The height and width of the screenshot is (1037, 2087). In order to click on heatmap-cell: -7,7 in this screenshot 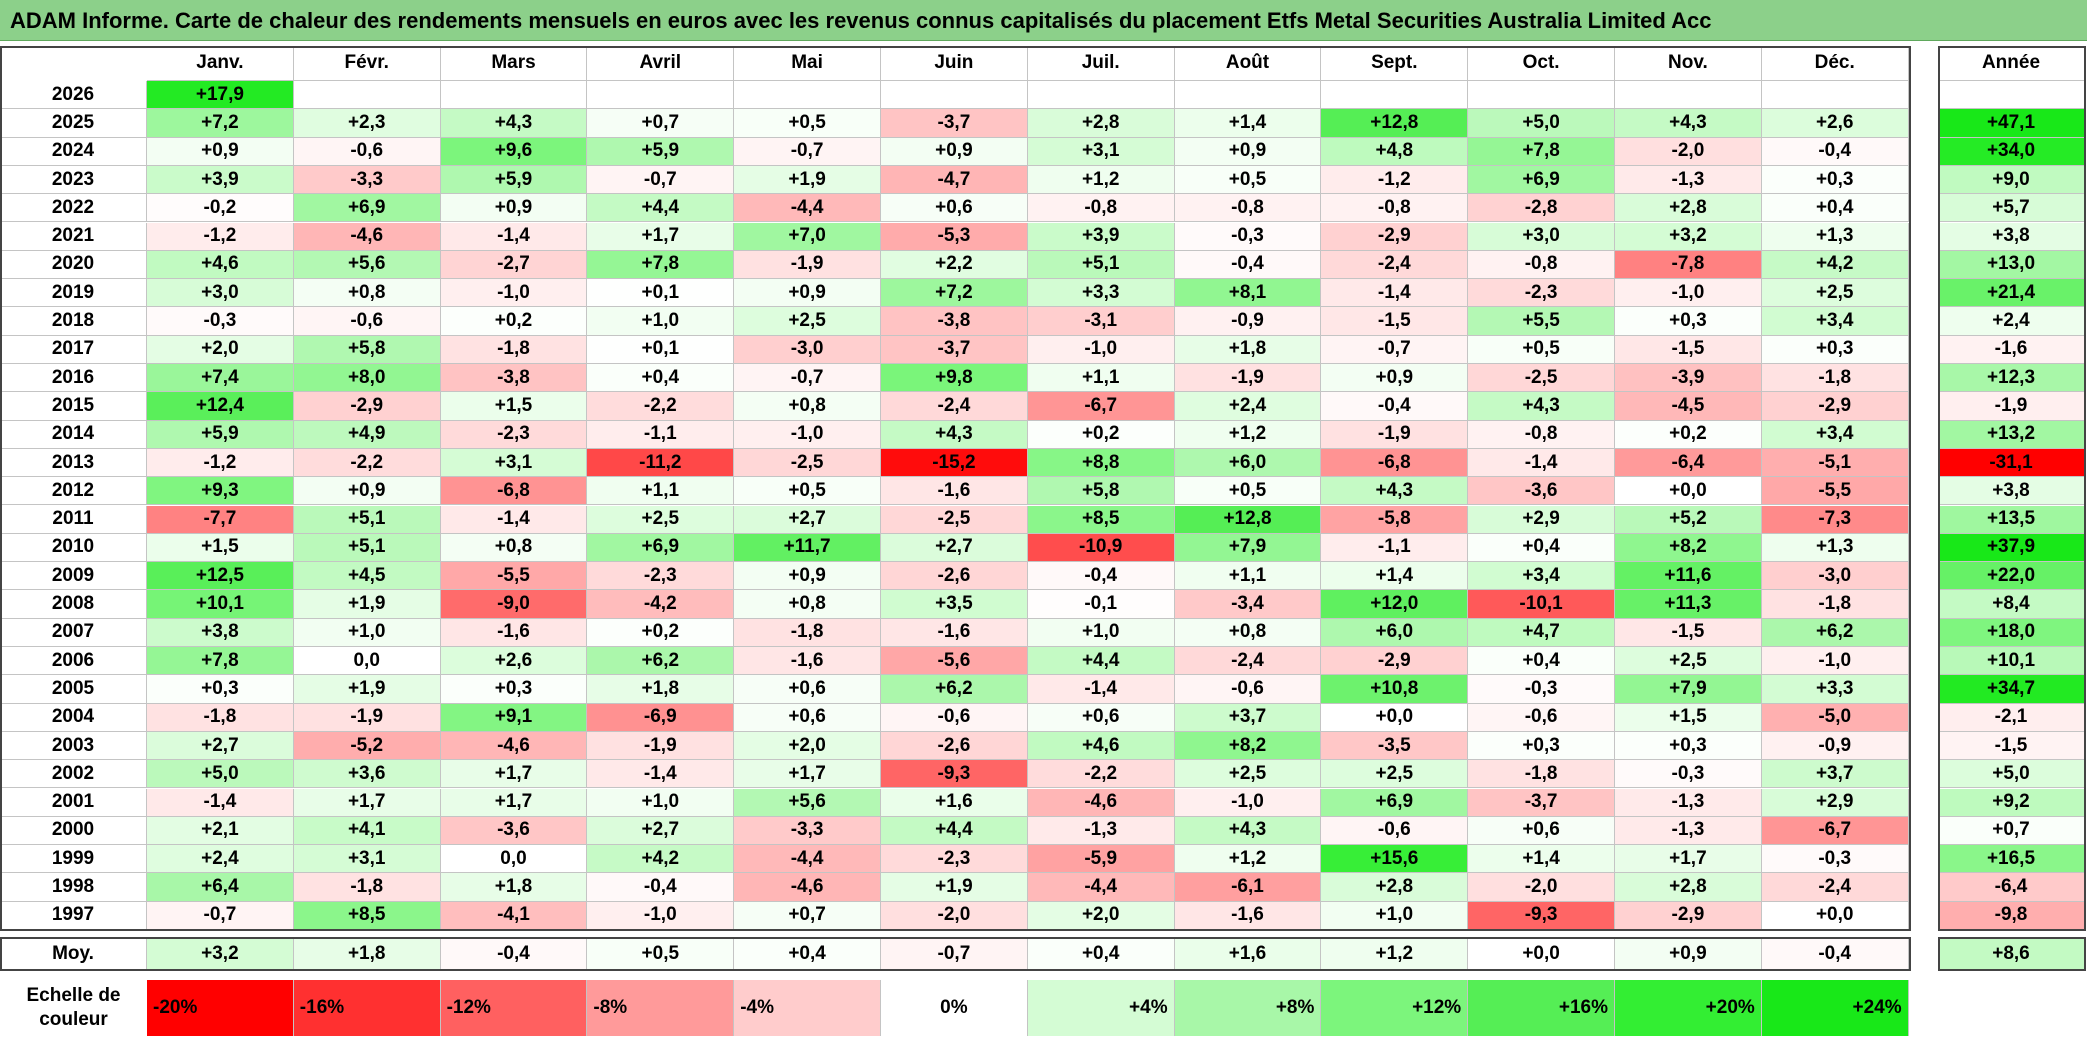, I will do `click(220, 519)`.